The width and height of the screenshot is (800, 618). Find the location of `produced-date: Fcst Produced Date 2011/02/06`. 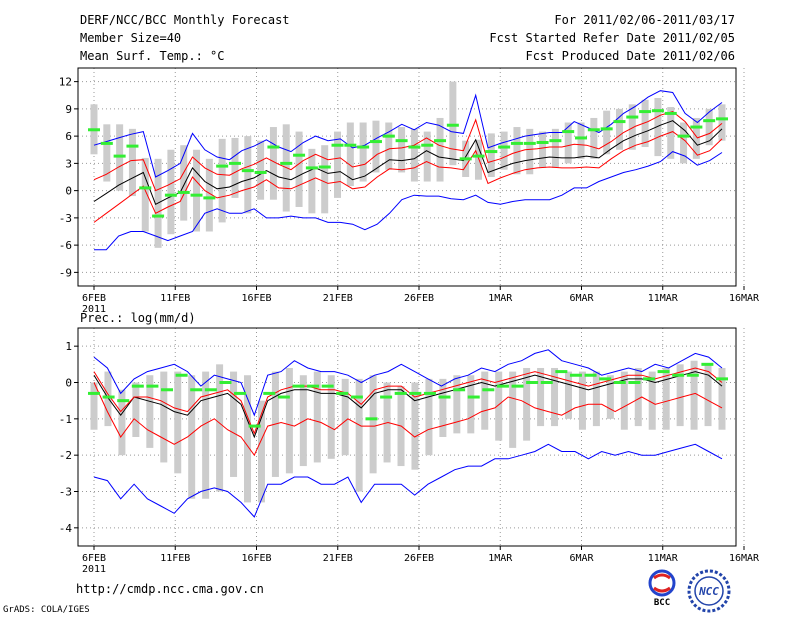

produced-date: Fcst Produced Date 2011/02/06 is located at coordinates (630, 56).